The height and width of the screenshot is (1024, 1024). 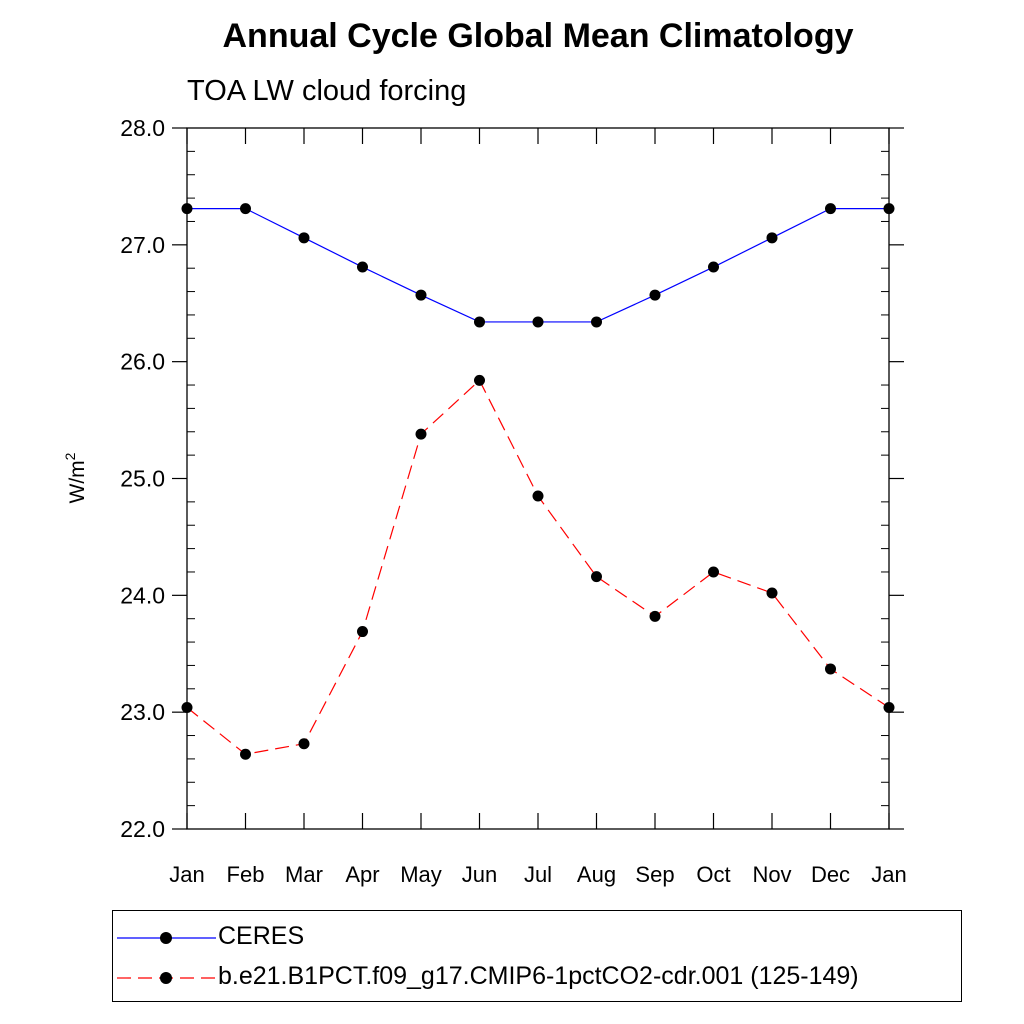 What do you see at coordinates (538, 36) in the screenshot?
I see `chart-title: Annual Cycle Global Mean Climatology` at bounding box center [538, 36].